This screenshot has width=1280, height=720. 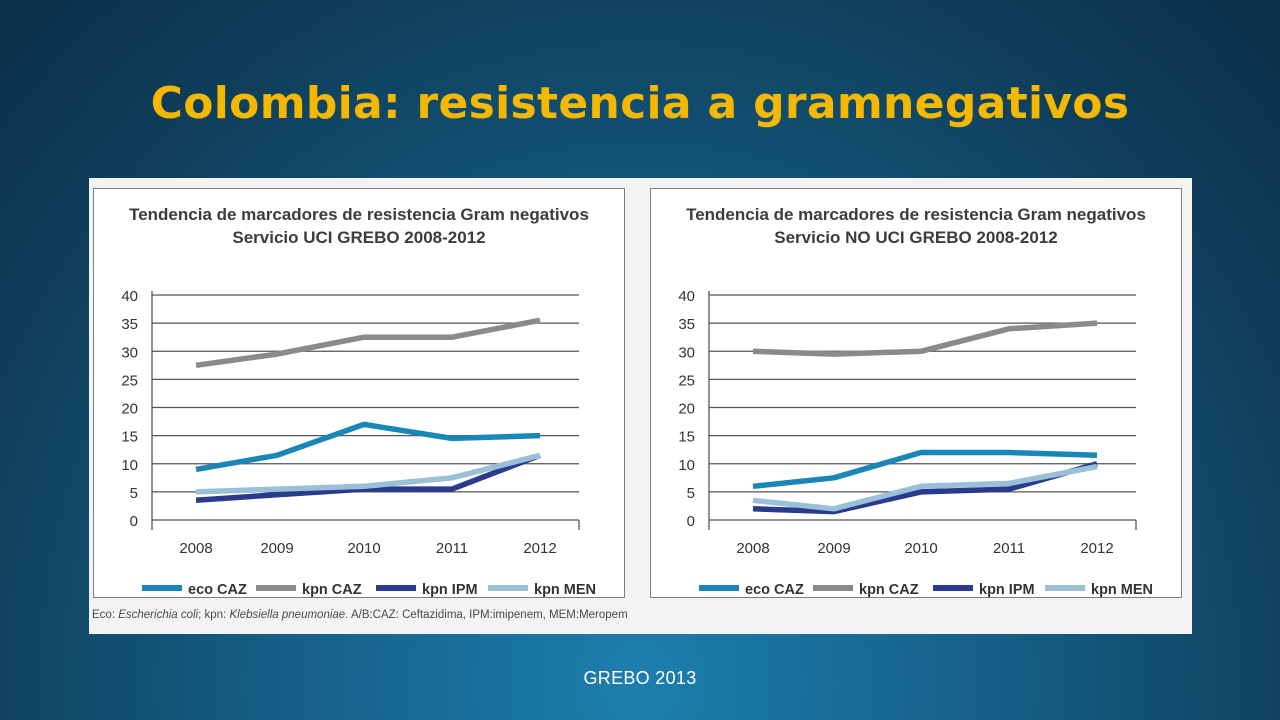 What do you see at coordinates (640, 678) in the screenshot?
I see `slide-footer: GREBO 2013` at bounding box center [640, 678].